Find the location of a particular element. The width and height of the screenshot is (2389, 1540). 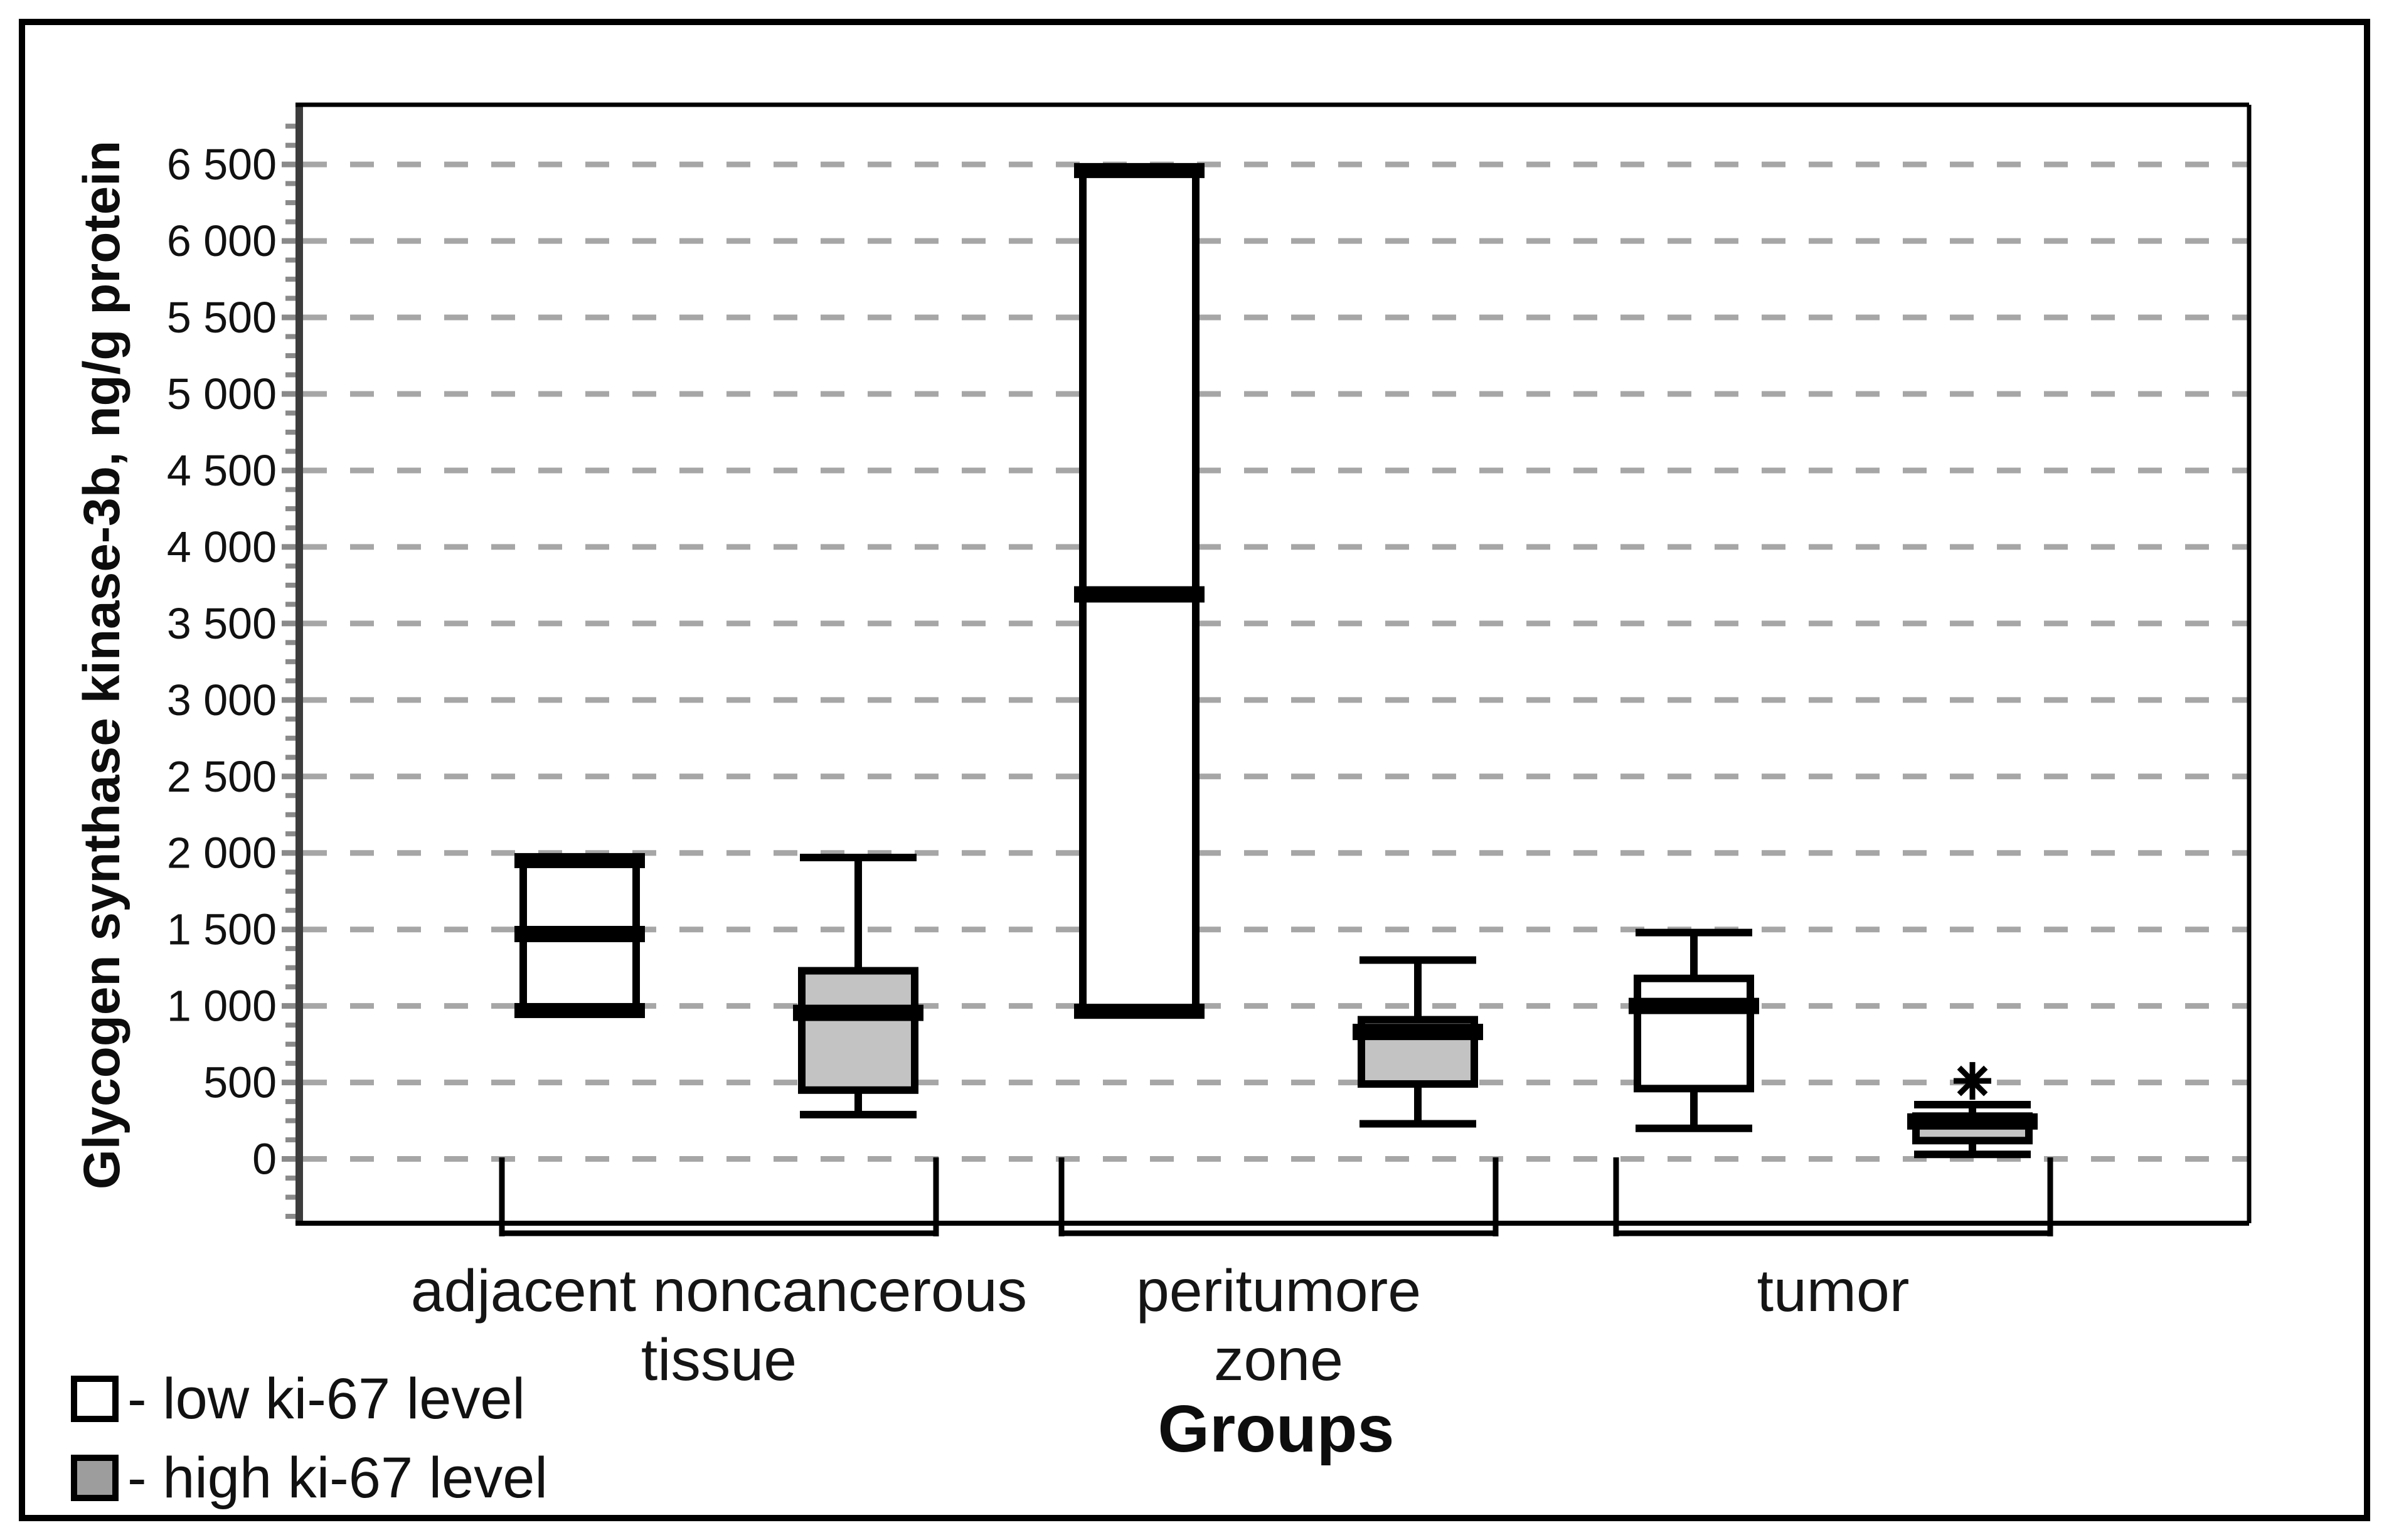

category-label: peritumore is located at coordinates (1278, 1291).